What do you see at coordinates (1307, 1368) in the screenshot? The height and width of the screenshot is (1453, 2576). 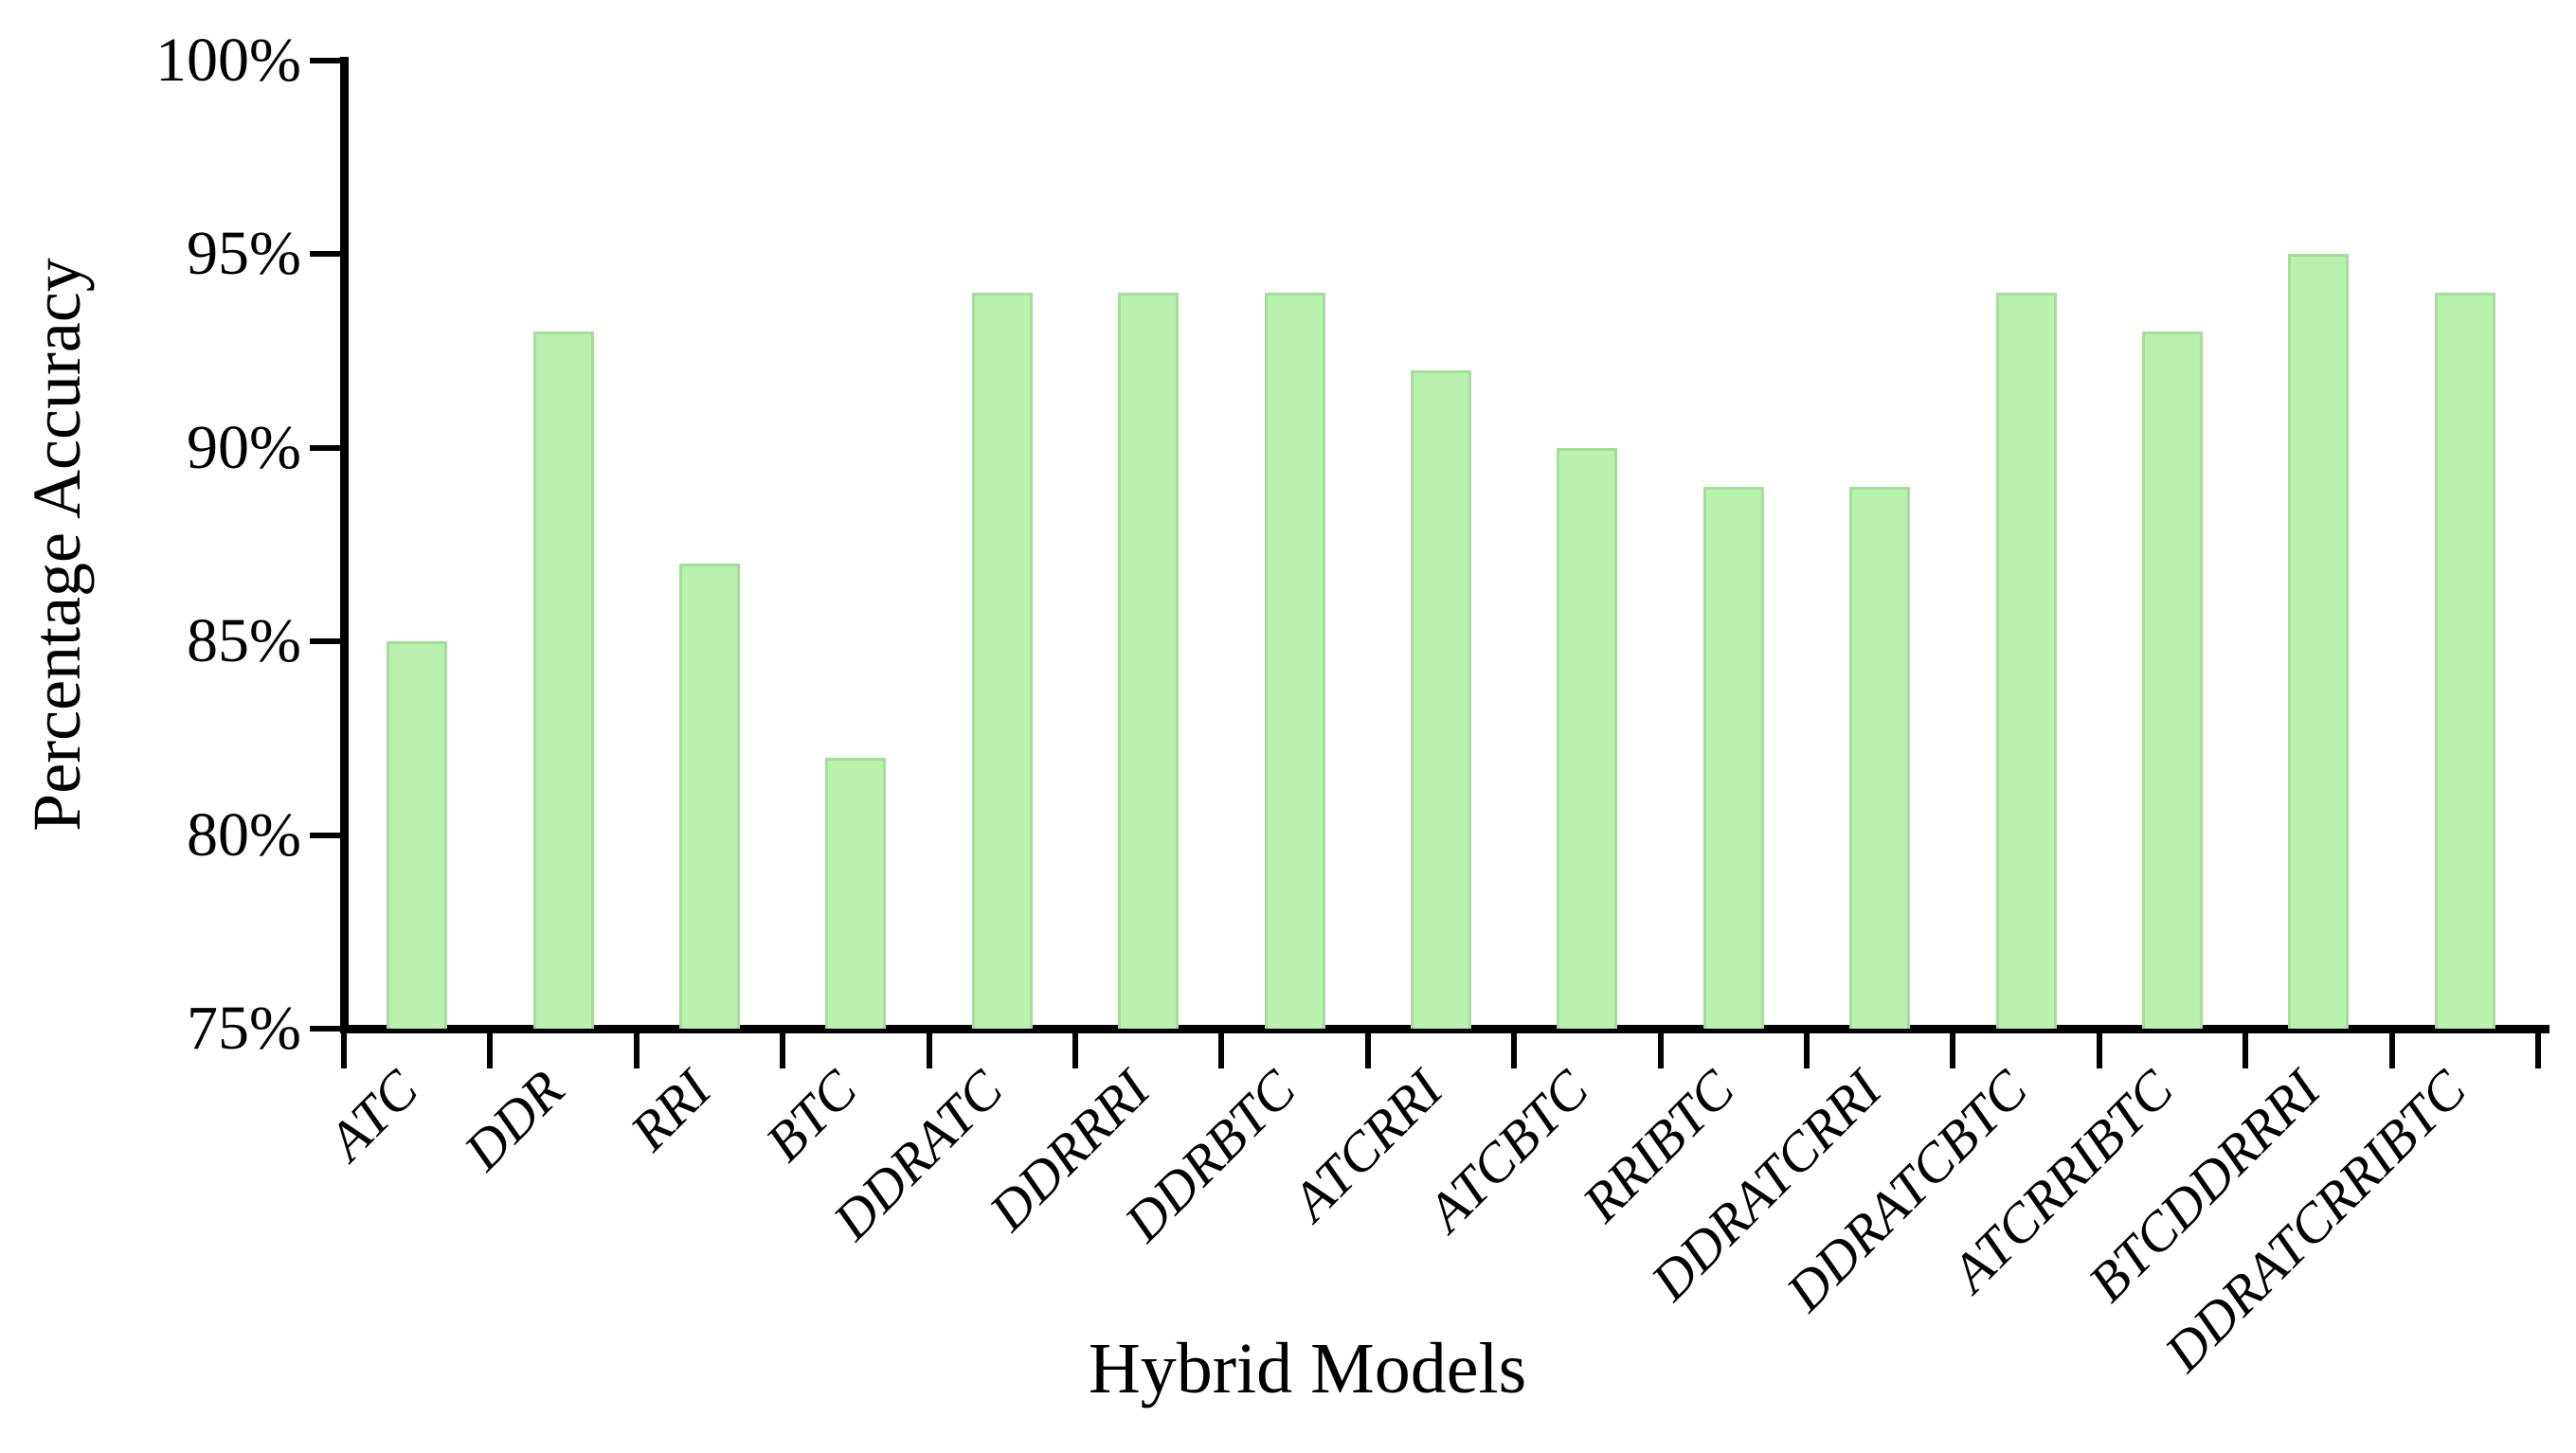 I see `x-axis-title: Hybrid Models` at bounding box center [1307, 1368].